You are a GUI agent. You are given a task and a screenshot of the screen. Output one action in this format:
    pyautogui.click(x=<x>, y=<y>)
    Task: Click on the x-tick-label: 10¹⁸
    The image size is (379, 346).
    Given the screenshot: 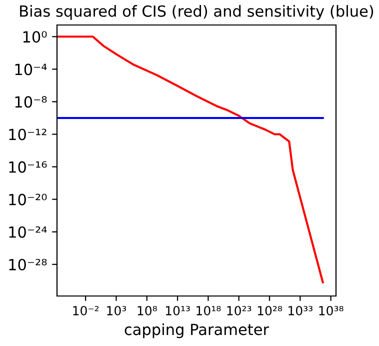 What is the action you would take?
    pyautogui.click(x=208, y=311)
    